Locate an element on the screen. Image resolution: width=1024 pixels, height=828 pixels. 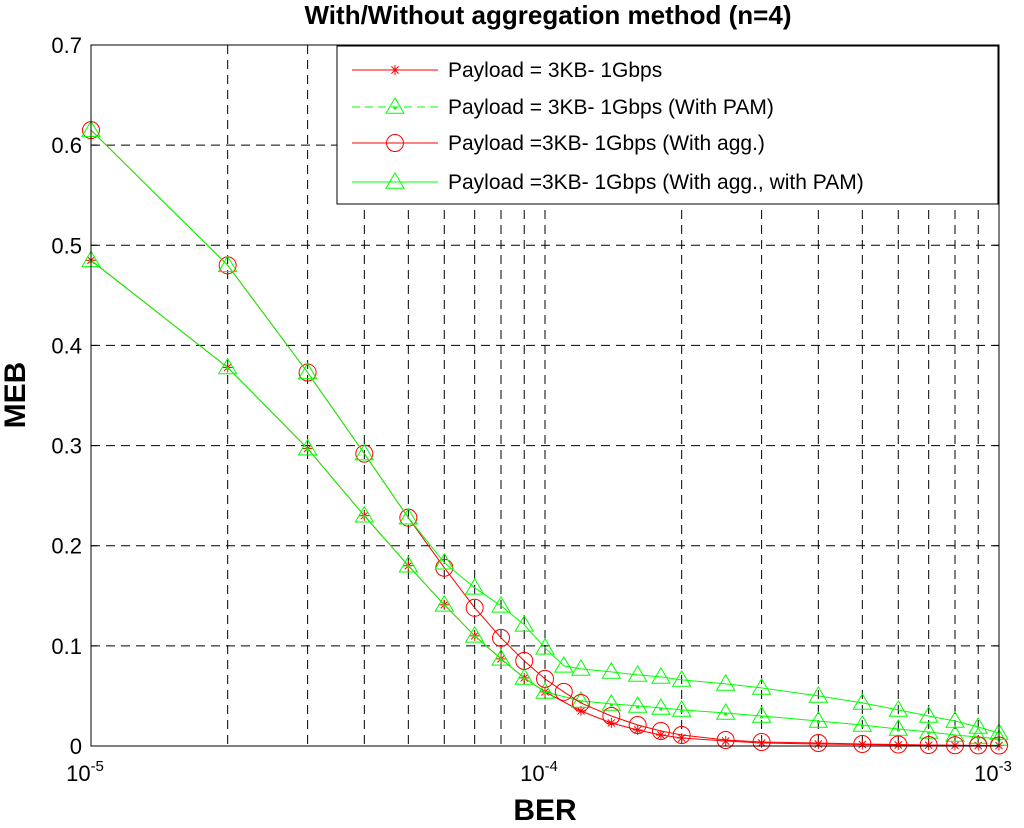
y-tick-label: 0.5 is located at coordinates (66, 245).